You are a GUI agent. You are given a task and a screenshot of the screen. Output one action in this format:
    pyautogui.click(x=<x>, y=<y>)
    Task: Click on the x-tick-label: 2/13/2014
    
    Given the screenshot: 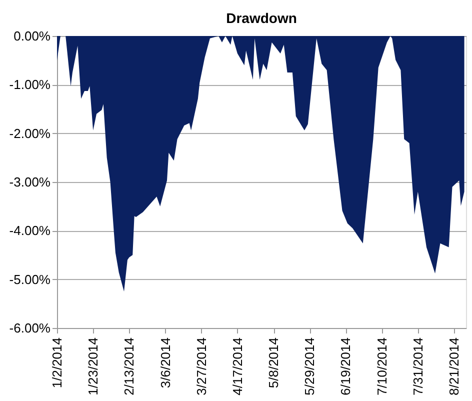 What is the action you would take?
    pyautogui.click(x=129, y=367)
    